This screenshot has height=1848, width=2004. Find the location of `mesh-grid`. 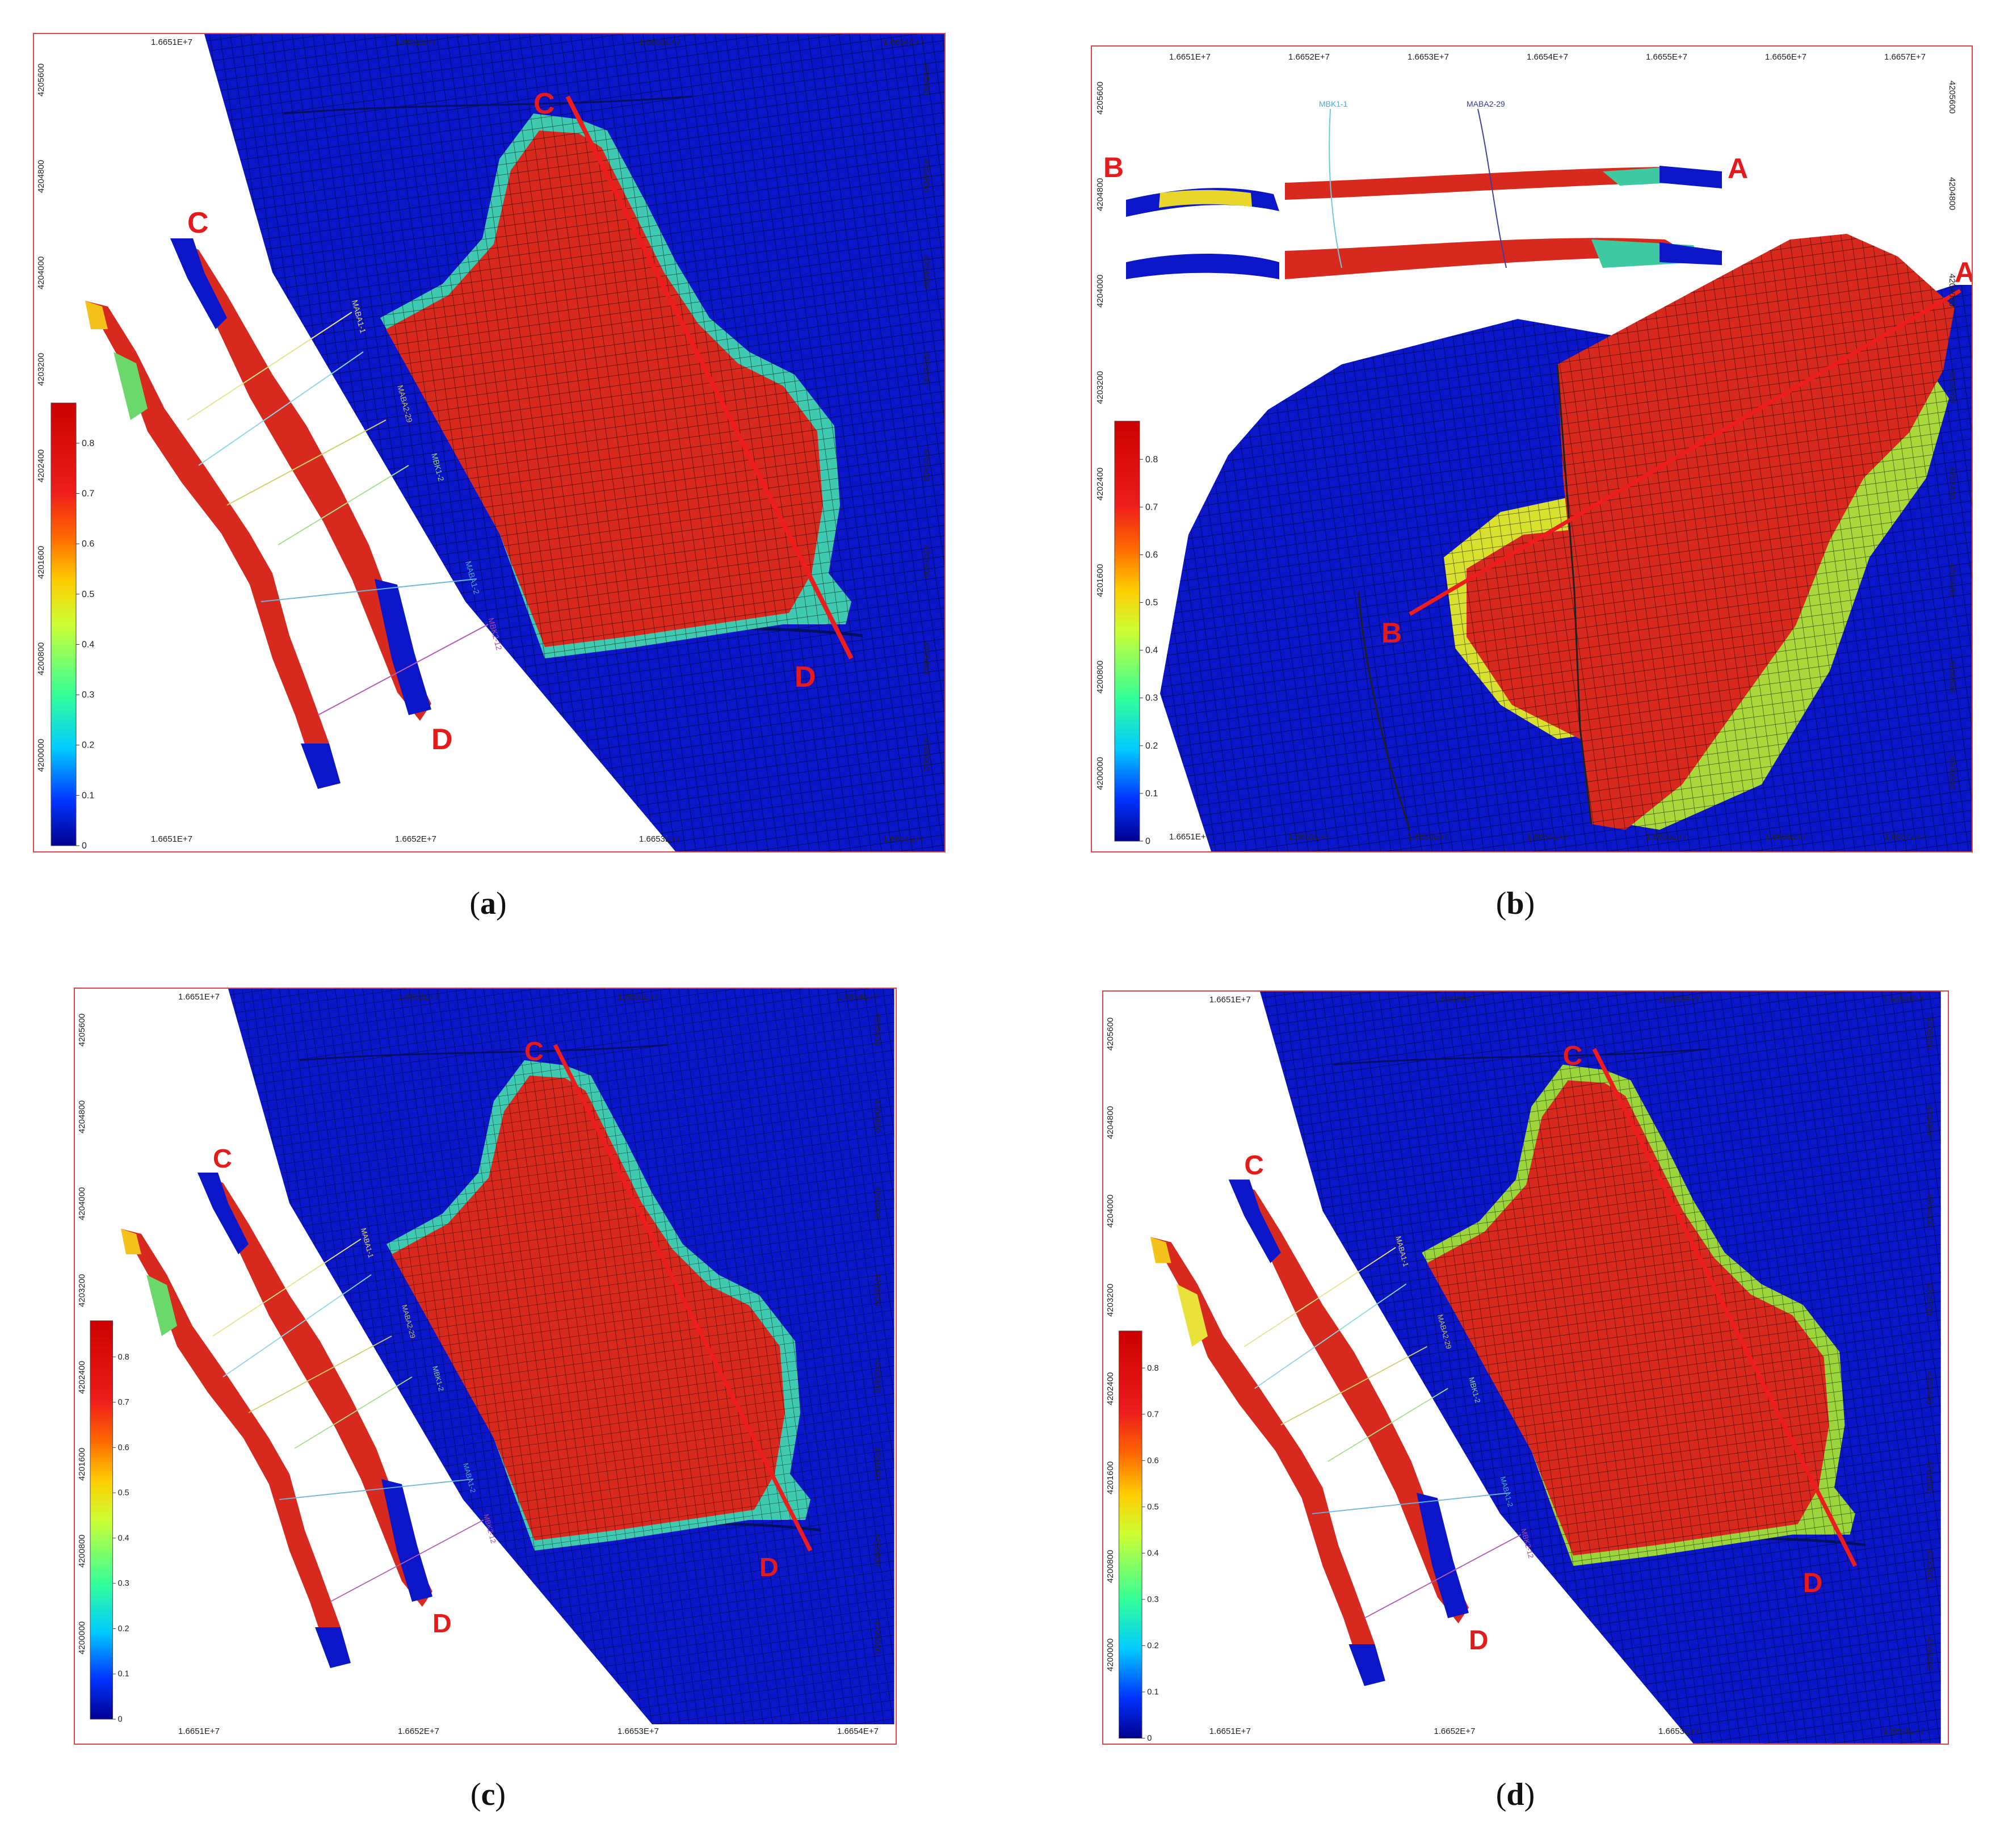

mesh-grid is located at coordinates (1756, 532).